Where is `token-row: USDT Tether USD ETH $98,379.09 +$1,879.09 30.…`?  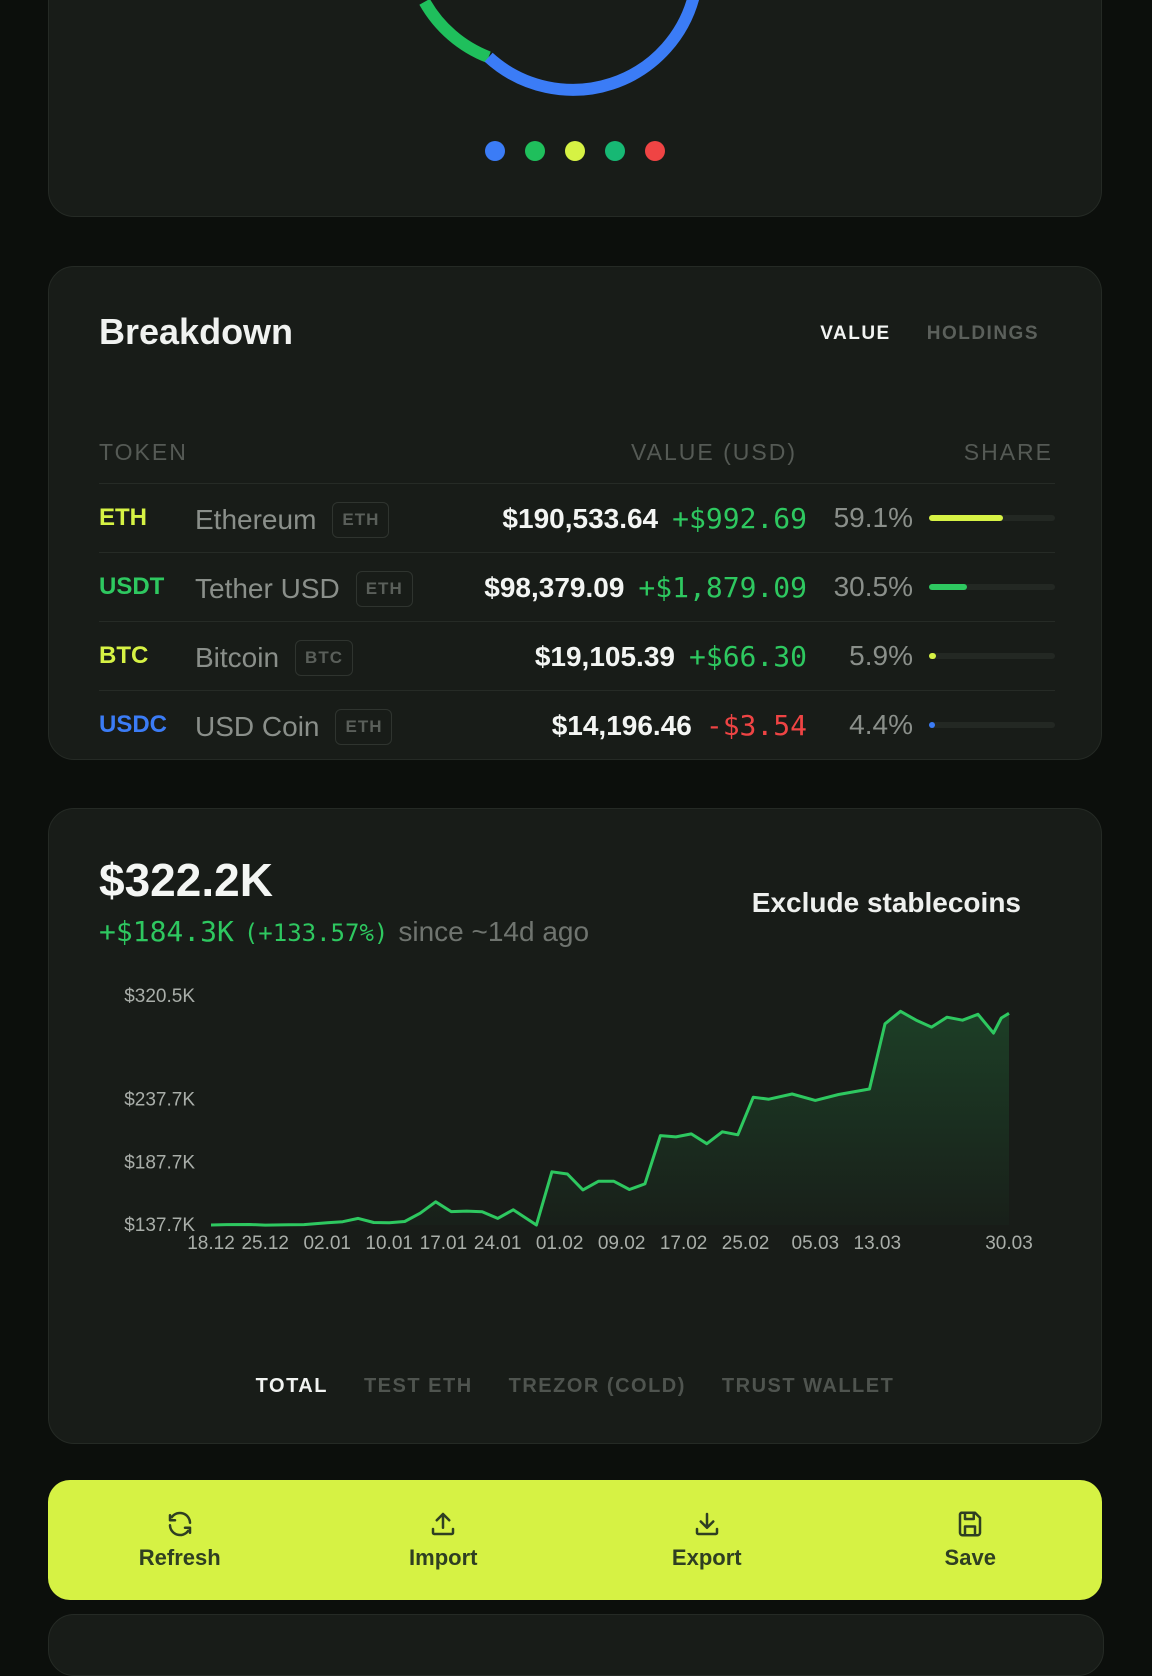 token-row: USDT Tether USD ETH $98,379.09 +$1,879.09 30.… is located at coordinates (577, 586).